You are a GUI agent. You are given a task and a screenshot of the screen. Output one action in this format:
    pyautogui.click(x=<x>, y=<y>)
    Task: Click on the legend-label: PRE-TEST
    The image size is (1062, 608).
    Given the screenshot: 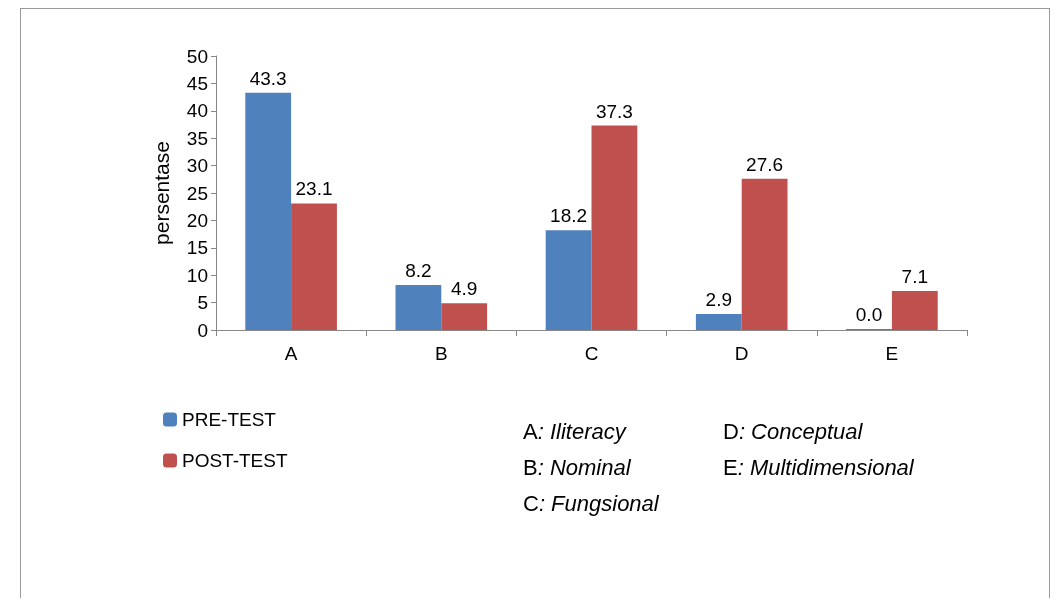 What is the action you would take?
    pyautogui.click(x=229, y=419)
    